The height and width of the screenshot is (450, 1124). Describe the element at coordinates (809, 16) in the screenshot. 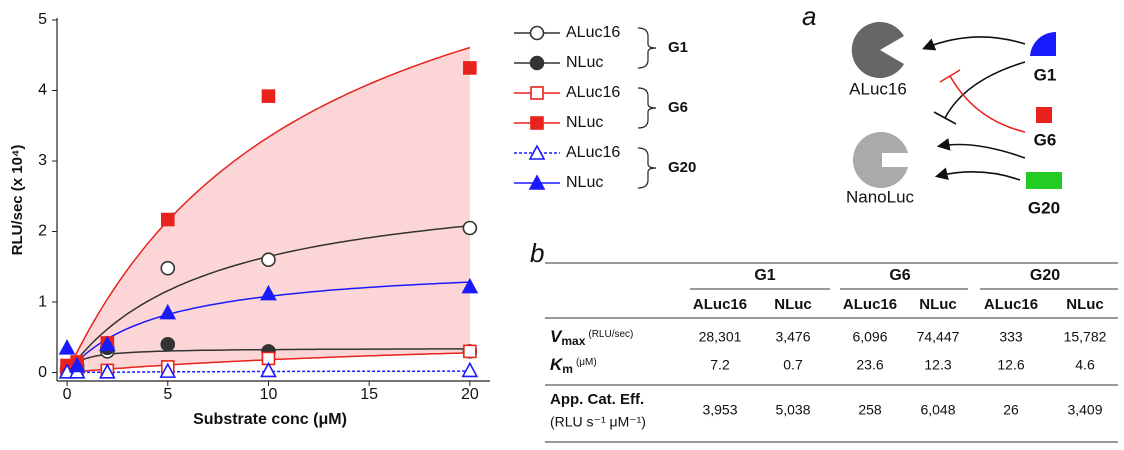

I see `panel-label: a` at that location.